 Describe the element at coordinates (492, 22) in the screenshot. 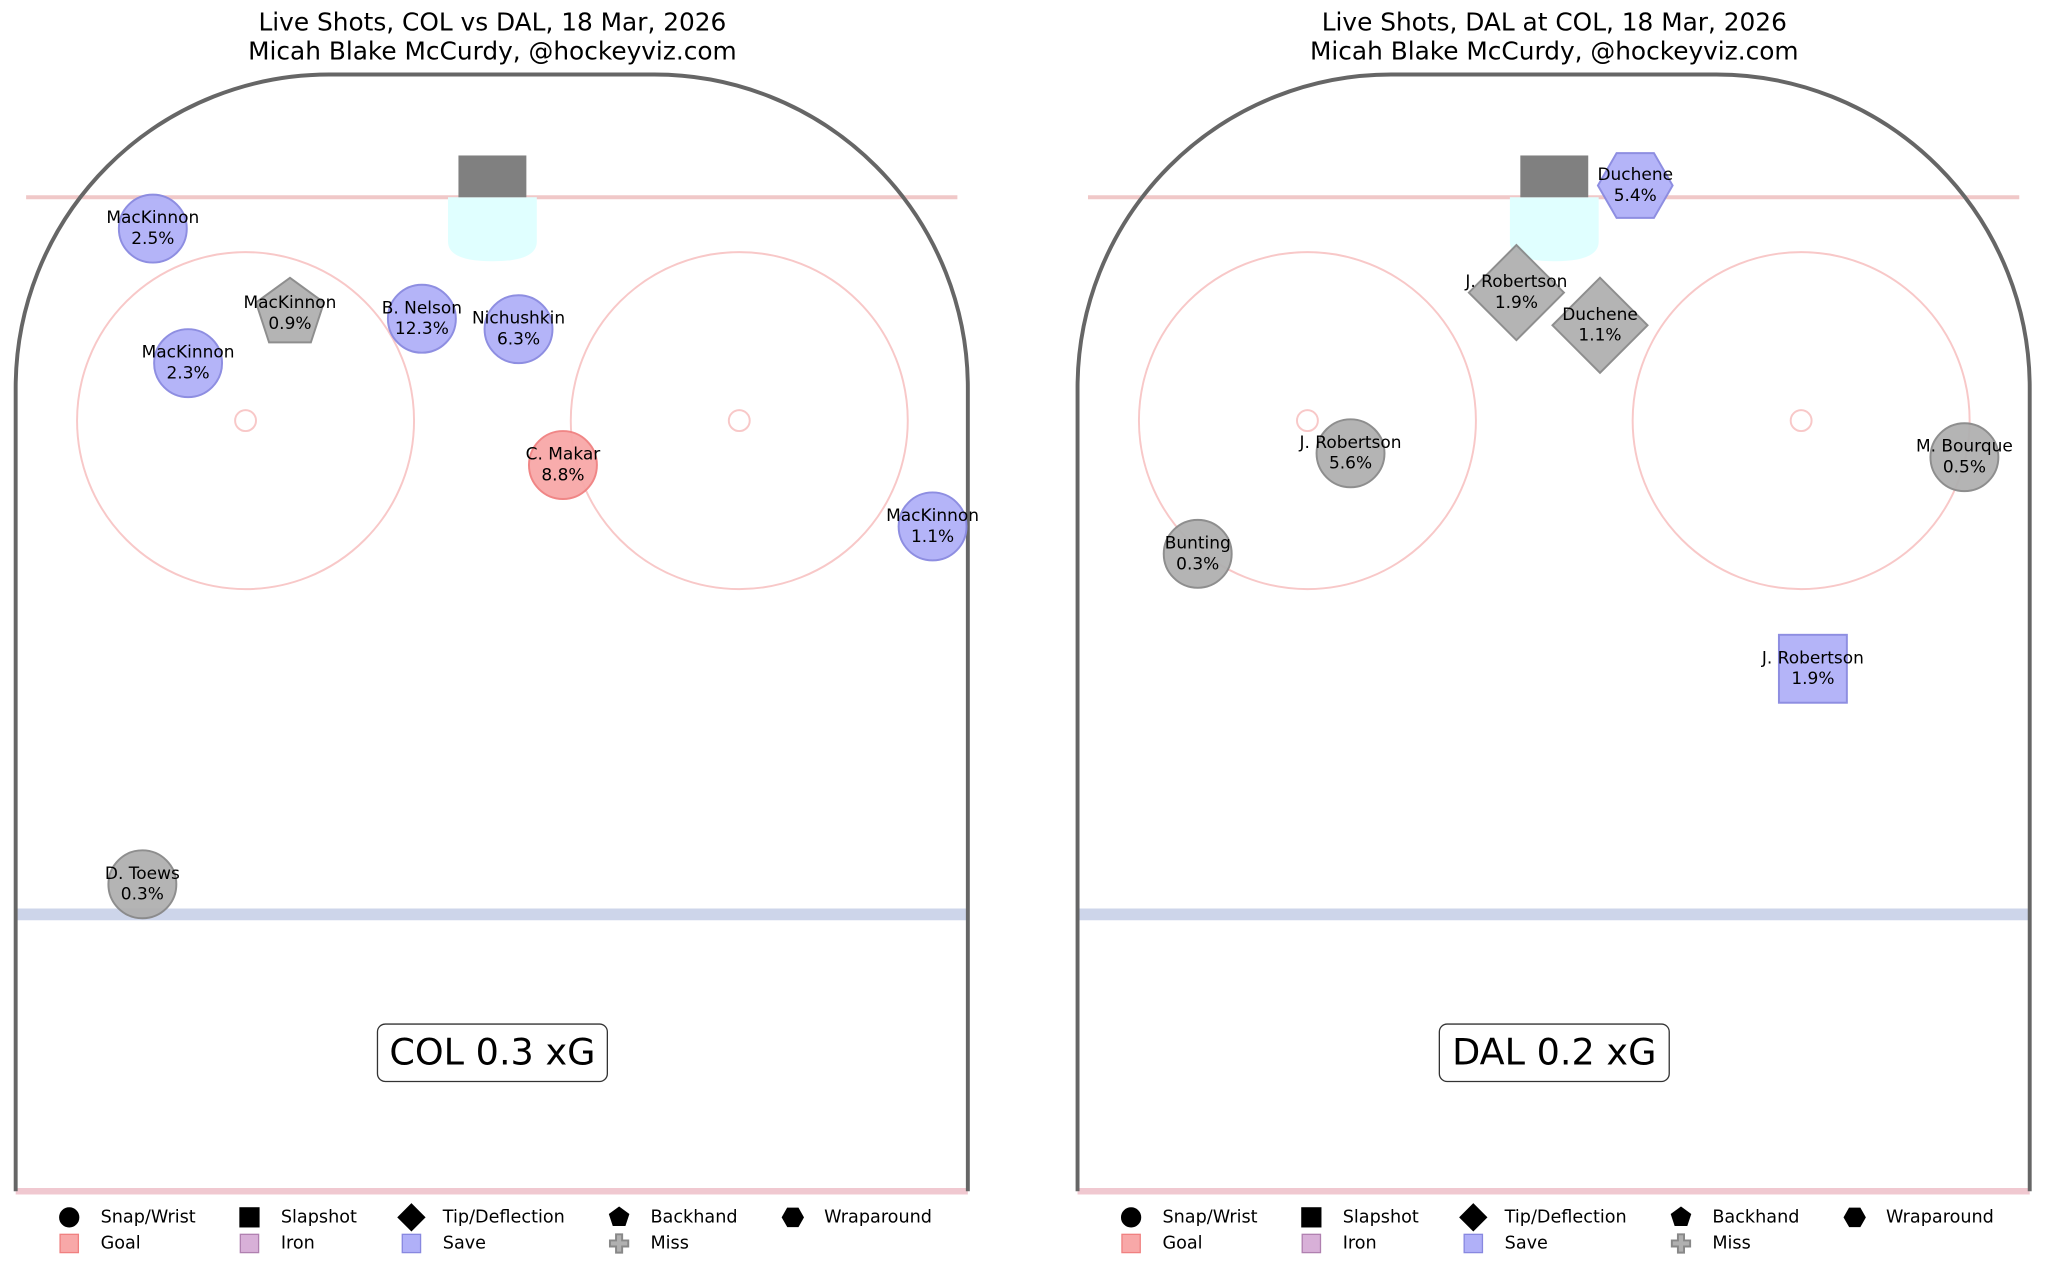

I see `title: Live Shots, COL vs DAL, 18 Mar, 2026` at that location.